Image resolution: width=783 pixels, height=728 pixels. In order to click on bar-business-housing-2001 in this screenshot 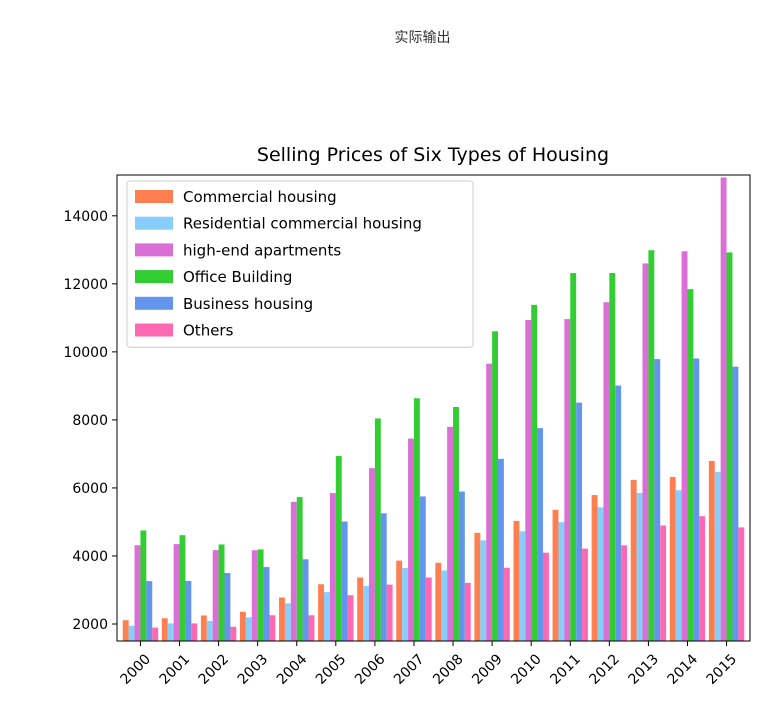, I will do `click(188, 610)`.